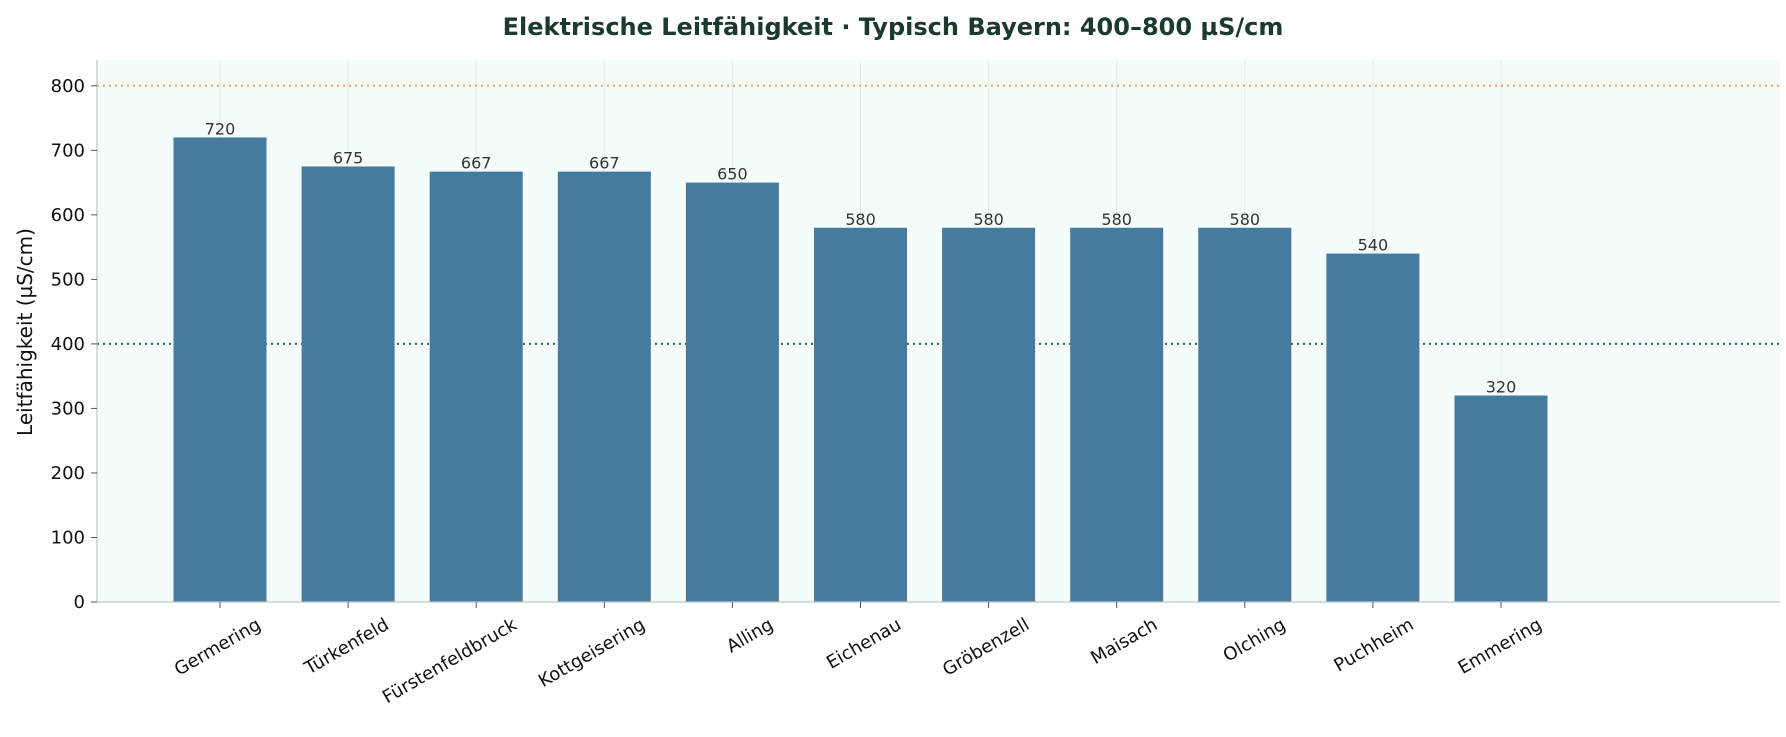 Image resolution: width=1786 pixels, height=737 pixels. I want to click on y-tick-label: 300, so click(68, 408).